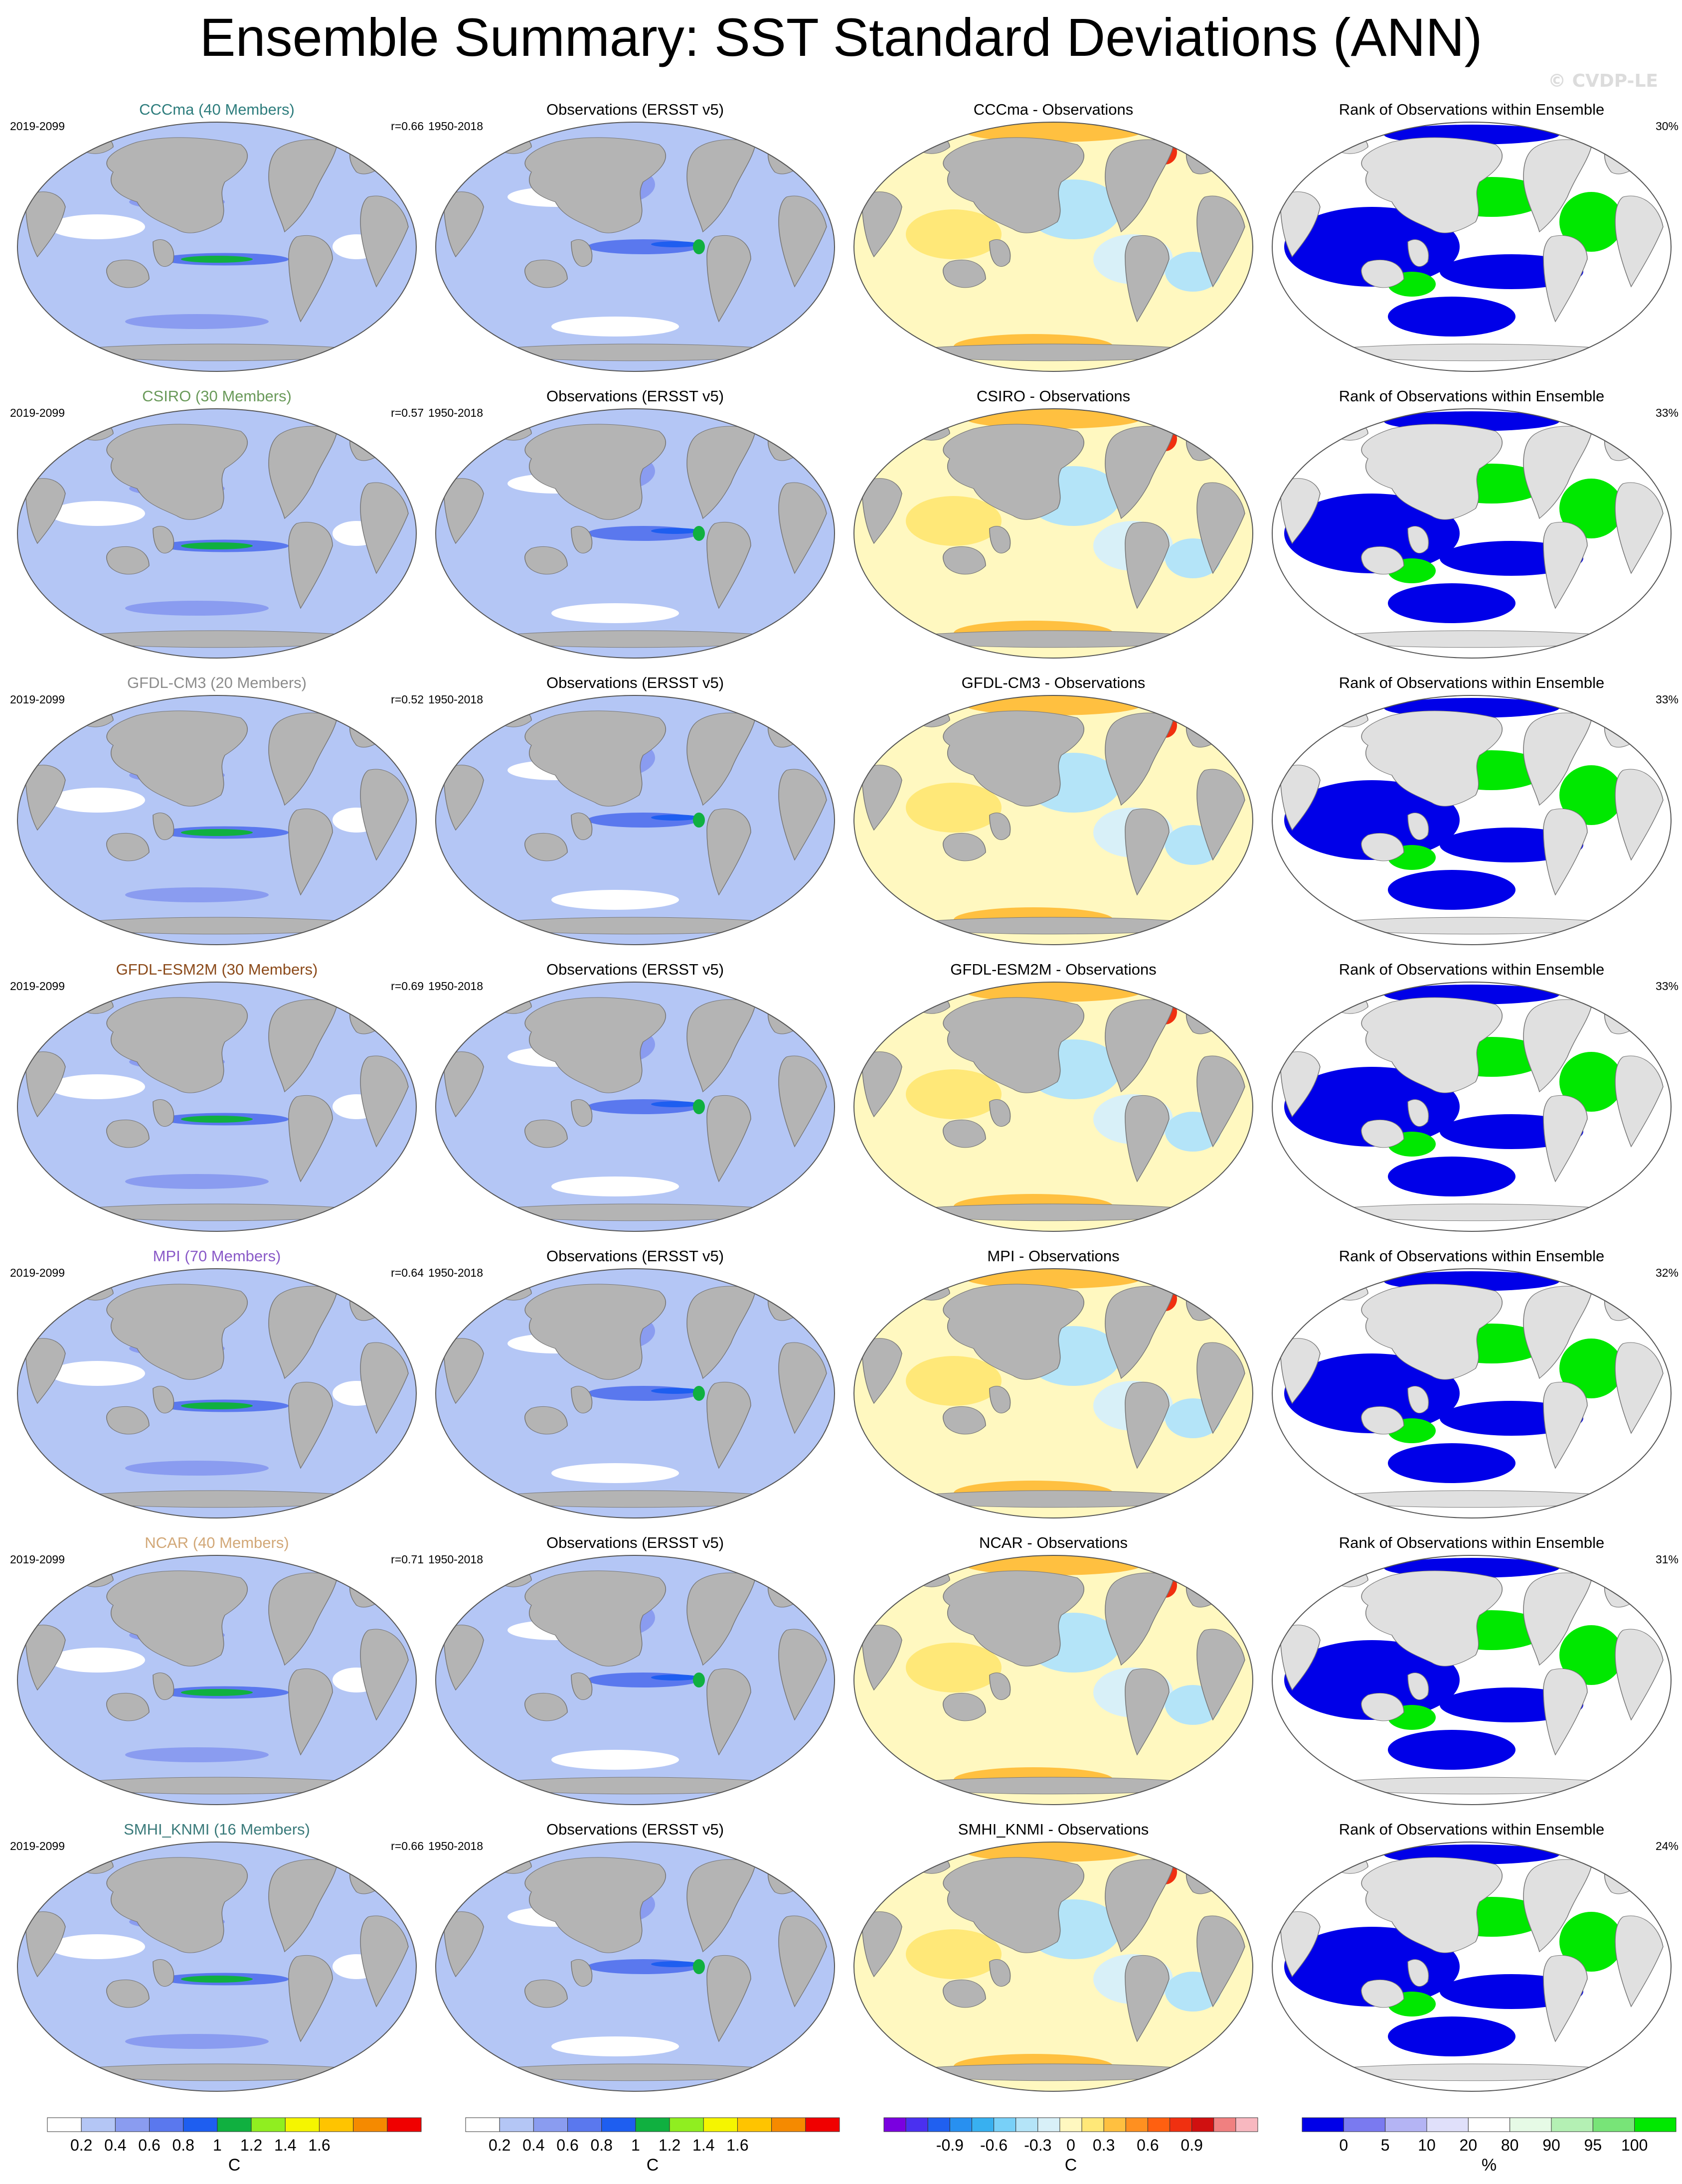 The height and width of the screenshot is (2184, 1682). Describe the element at coordinates (1472, 812) in the screenshot. I see `panel-GFDL-CM3-rank: Rank of Observations within Ensemble 33%` at that location.